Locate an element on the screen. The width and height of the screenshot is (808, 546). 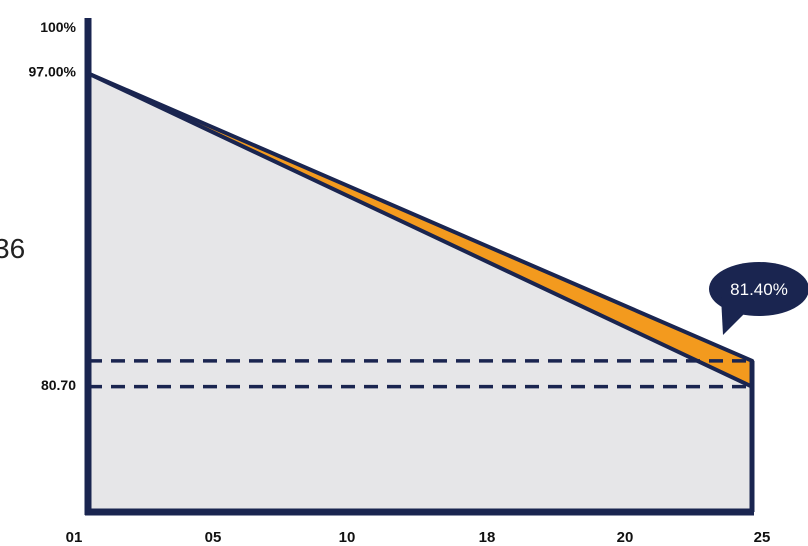
callout-bubble-body is located at coordinates (758, 289).